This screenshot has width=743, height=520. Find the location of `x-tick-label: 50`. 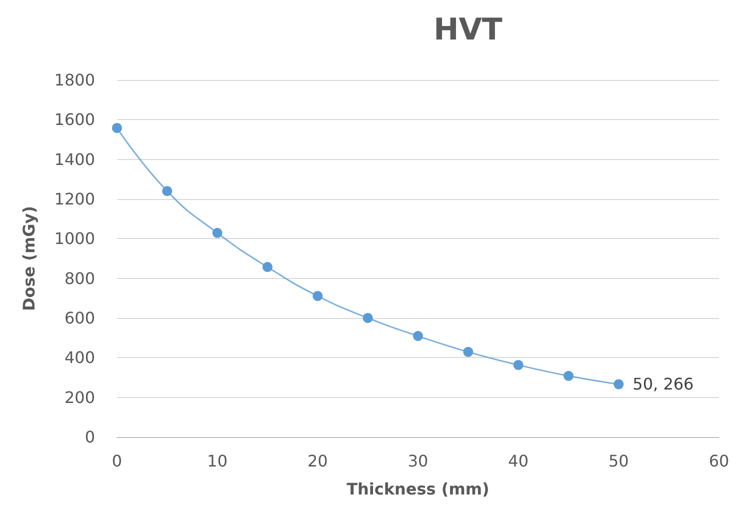

x-tick-label: 50 is located at coordinates (618, 461).